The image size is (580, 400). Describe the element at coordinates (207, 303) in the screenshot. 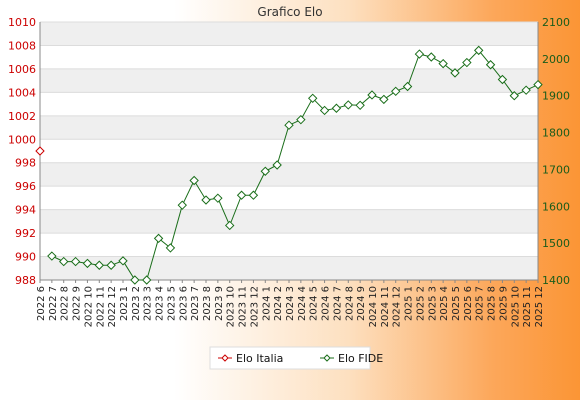

I see `x-tick-label: 2023 8` at that location.